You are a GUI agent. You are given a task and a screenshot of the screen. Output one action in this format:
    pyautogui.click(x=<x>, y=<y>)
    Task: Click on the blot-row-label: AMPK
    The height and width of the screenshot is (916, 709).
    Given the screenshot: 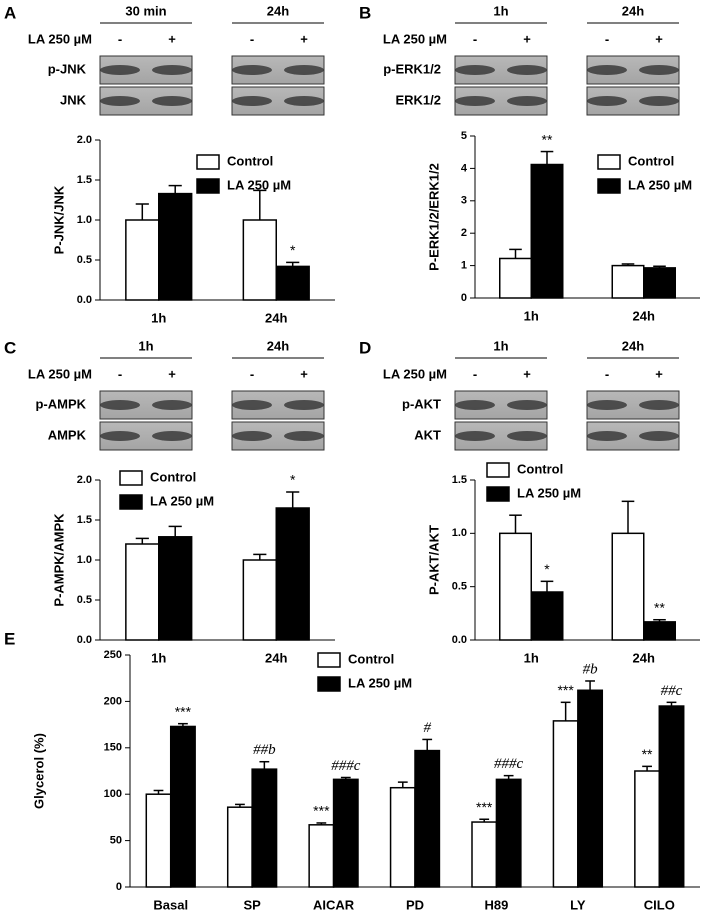 What is the action you would take?
    pyautogui.click(x=67, y=434)
    